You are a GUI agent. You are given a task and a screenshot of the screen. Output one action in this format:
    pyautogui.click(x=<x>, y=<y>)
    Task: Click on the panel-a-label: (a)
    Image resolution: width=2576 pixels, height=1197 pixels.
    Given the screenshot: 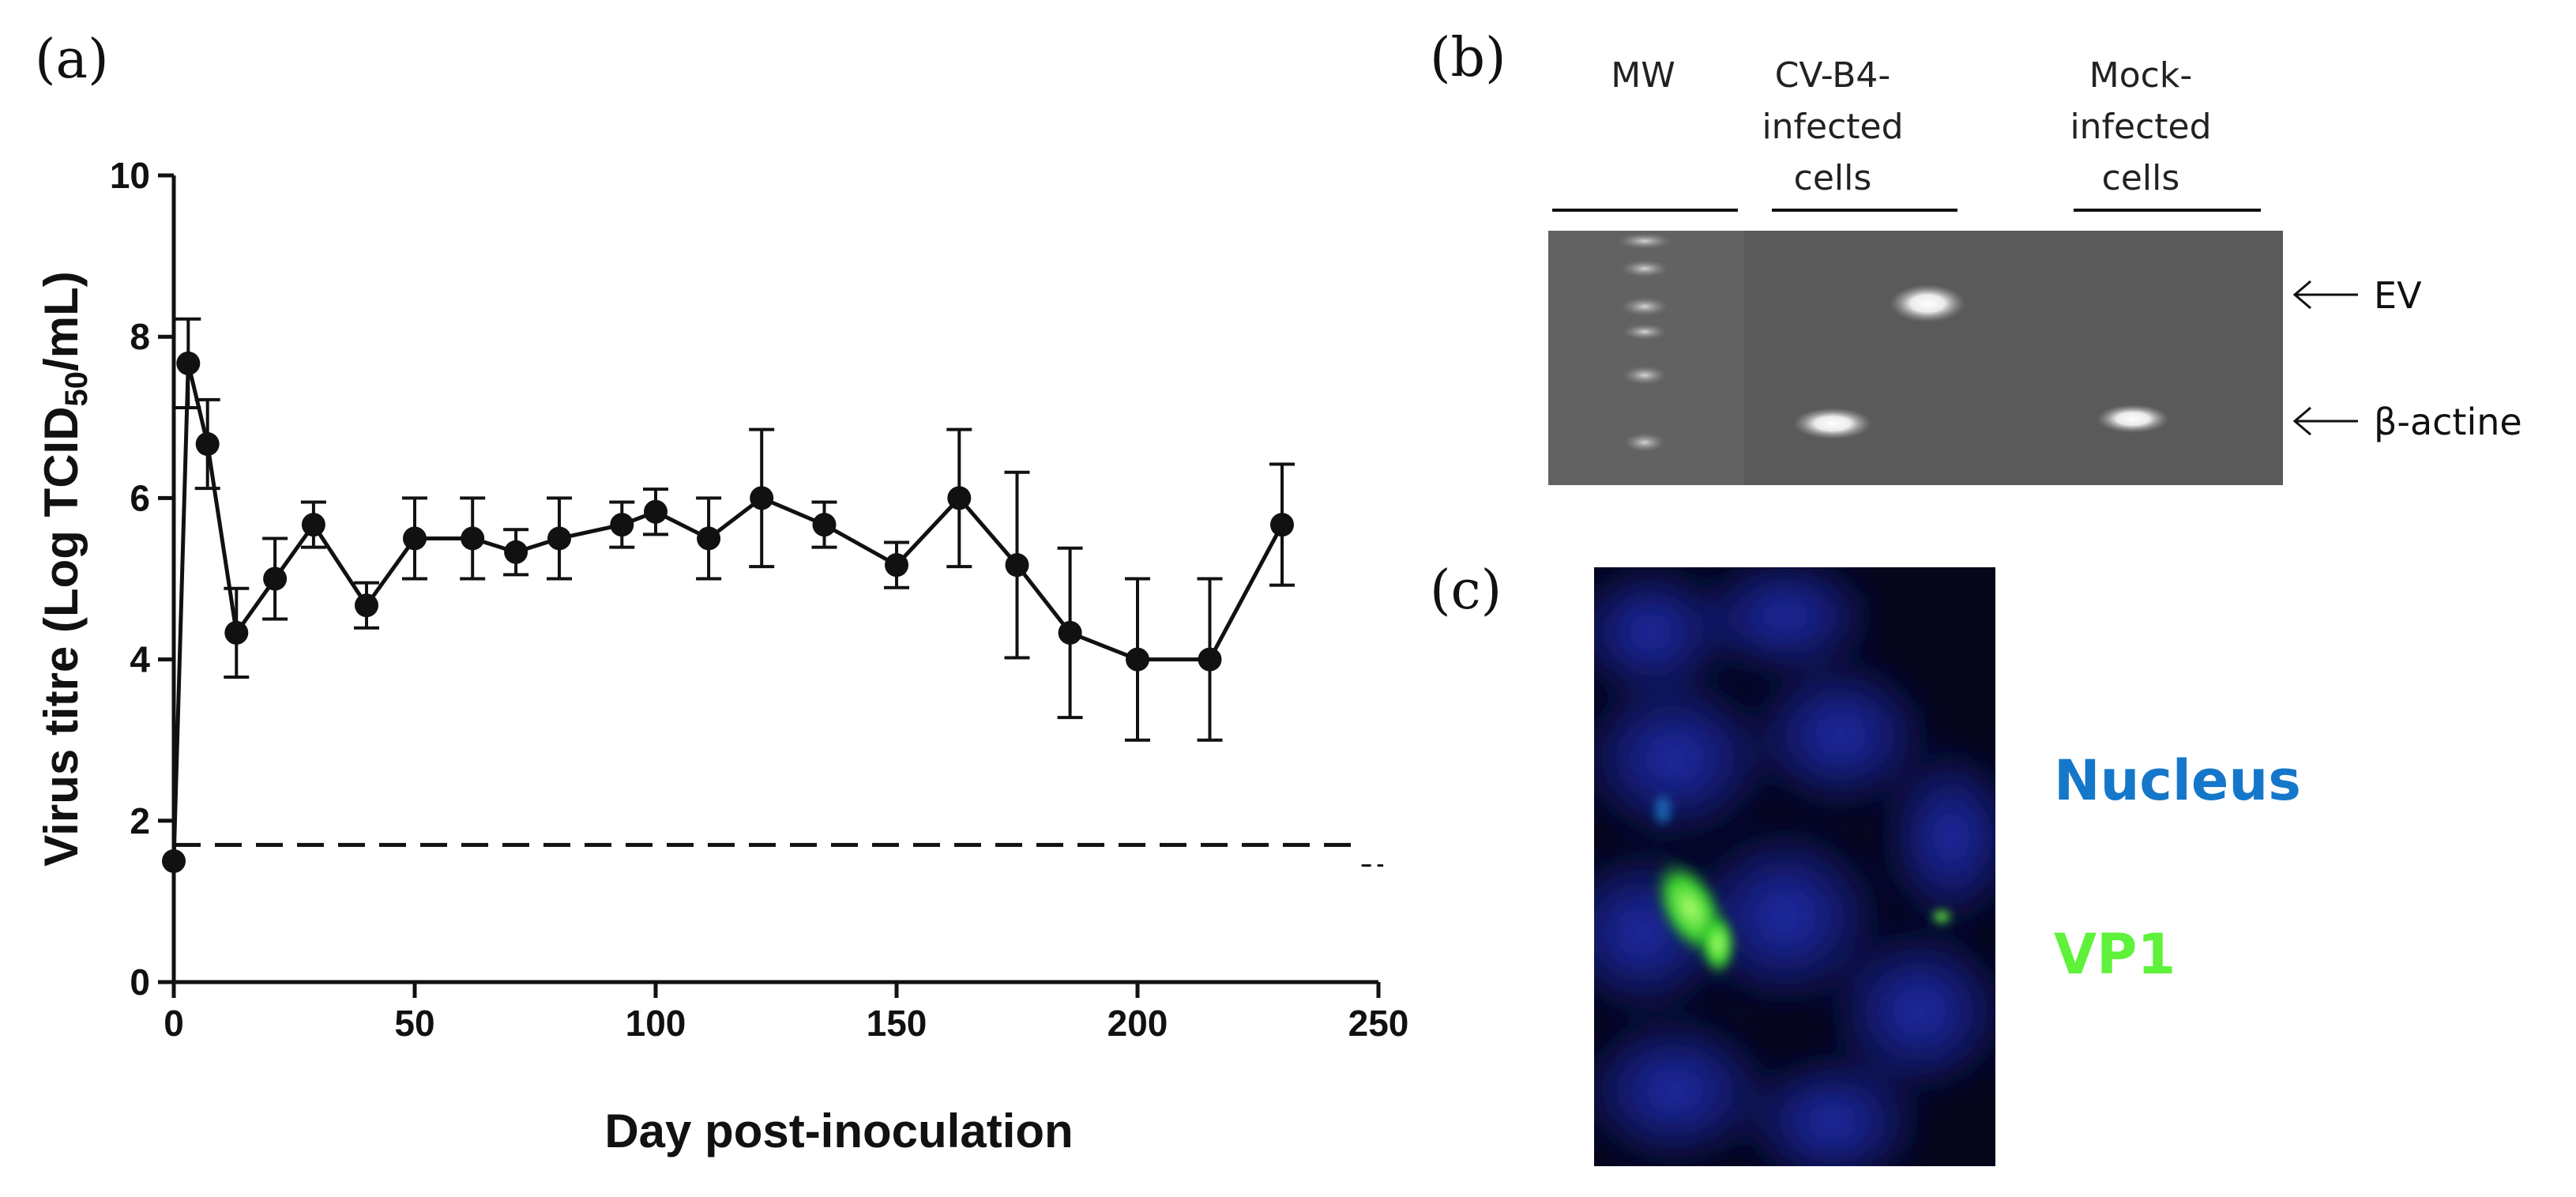 What is the action you would take?
    pyautogui.click(x=72, y=60)
    